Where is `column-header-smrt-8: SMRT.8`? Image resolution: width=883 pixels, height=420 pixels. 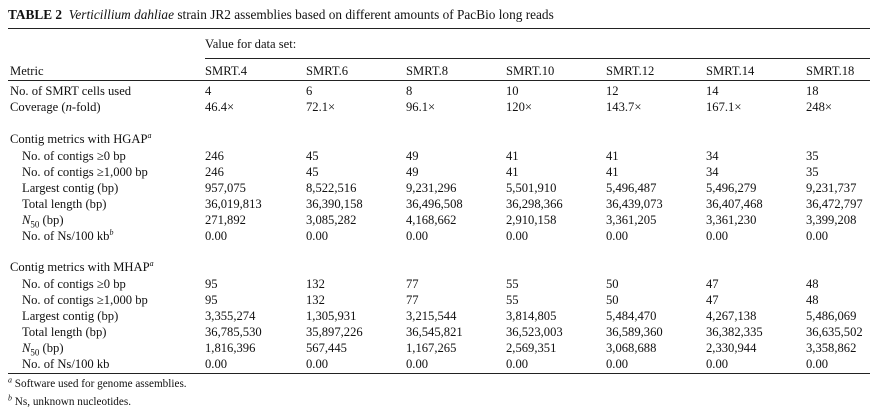
column-header-smrt-8: SMRT.8 is located at coordinates (427, 71).